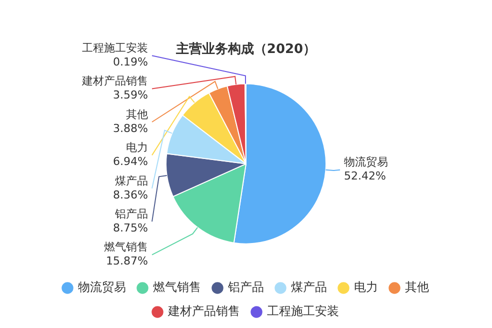 The height and width of the screenshot is (328, 492). What do you see at coordinates (131, 213) in the screenshot?
I see `slice-label: 铝产品` at bounding box center [131, 213].